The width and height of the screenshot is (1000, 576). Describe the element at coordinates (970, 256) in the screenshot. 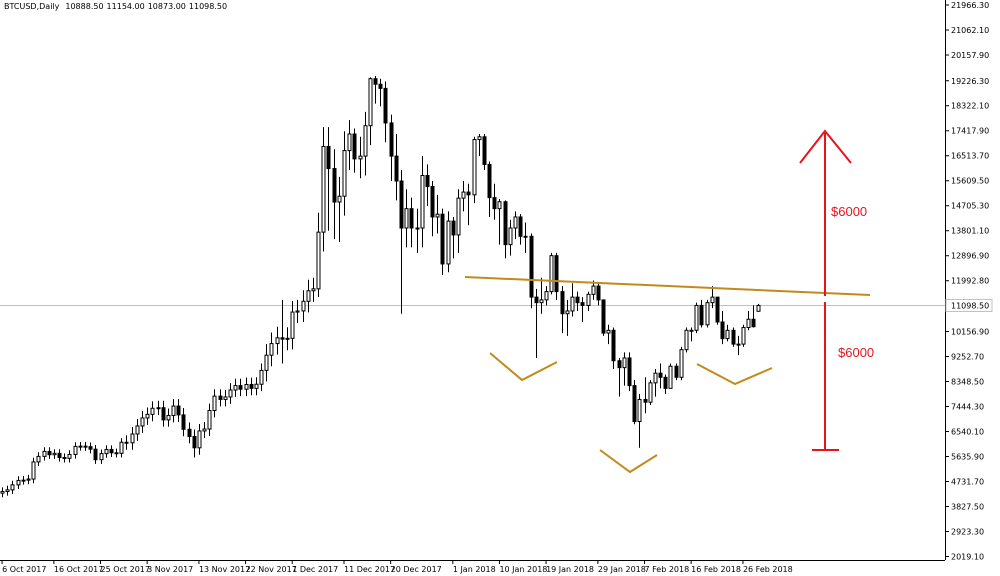

I see `y-tick-label: 12896.90` at that location.